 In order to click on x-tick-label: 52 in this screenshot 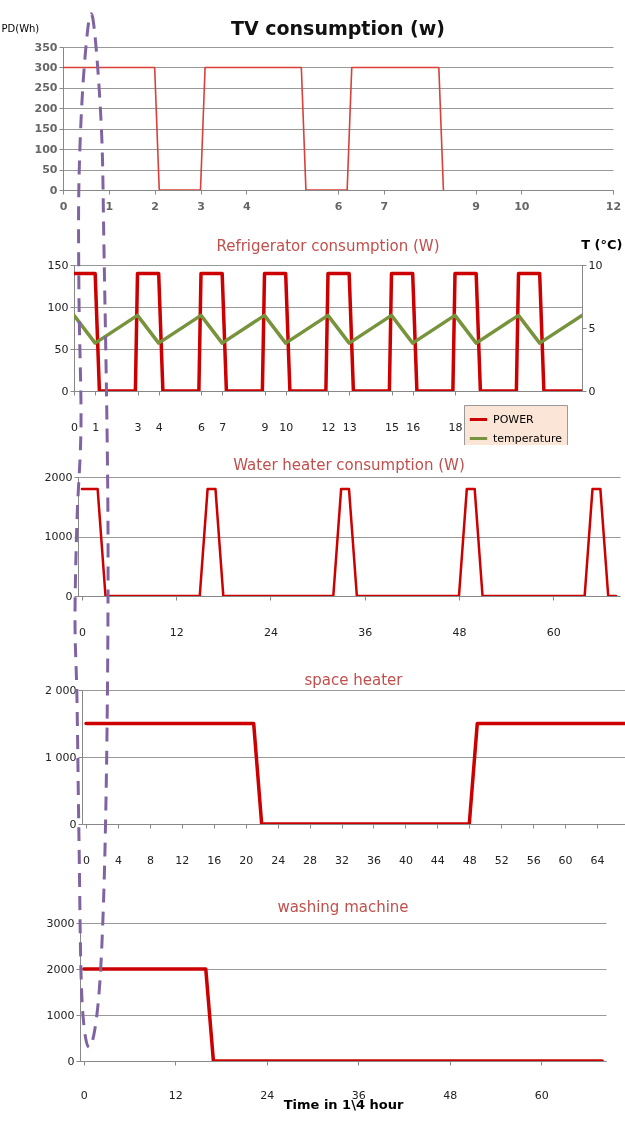, I will do `click(501, 860)`.